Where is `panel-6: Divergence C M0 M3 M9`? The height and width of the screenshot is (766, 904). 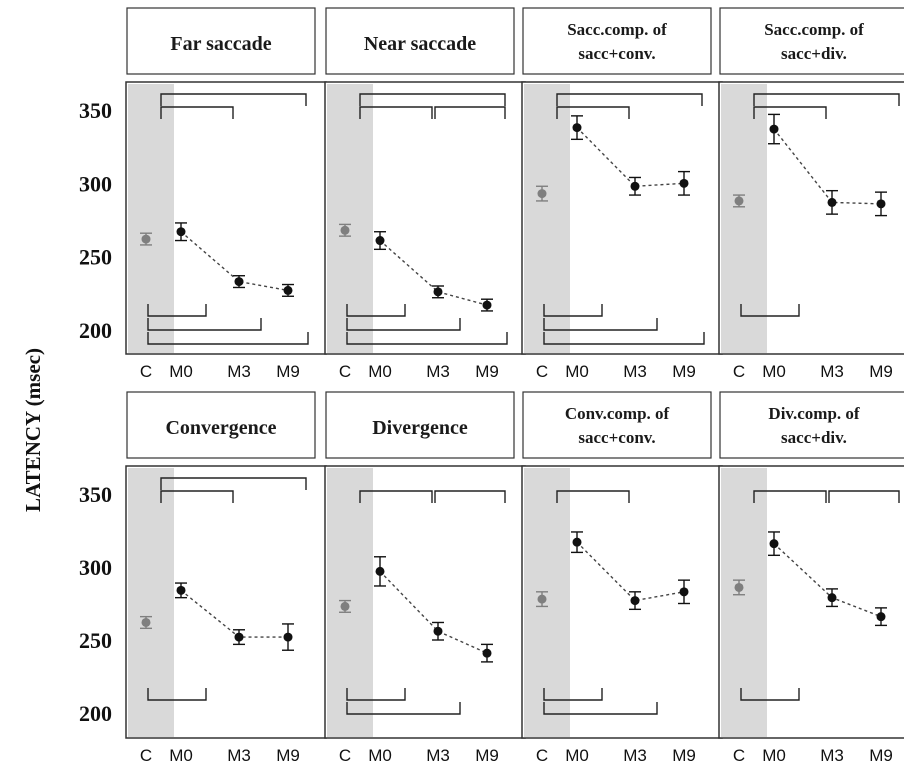
panel-6: Divergence C M0 M3 M9 is located at coordinates (425, 578).